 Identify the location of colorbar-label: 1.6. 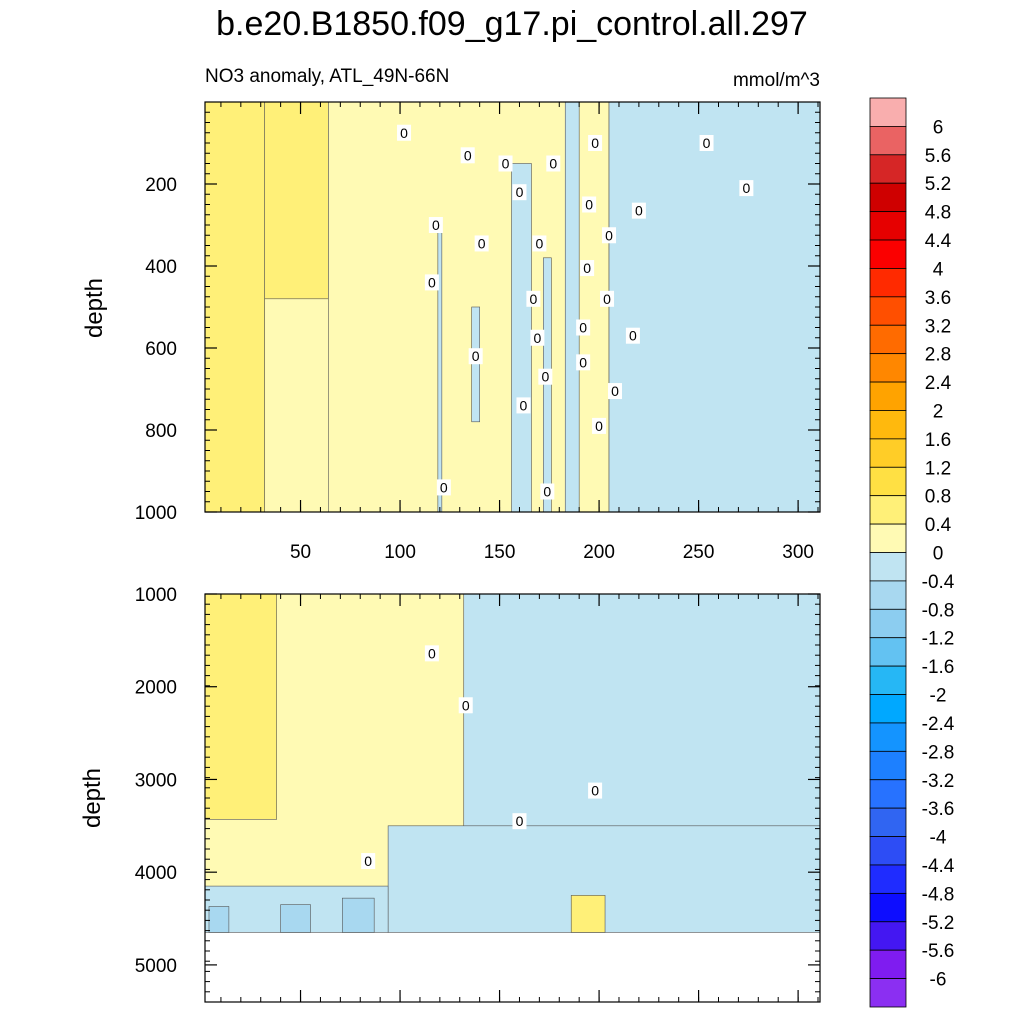
(938, 440).